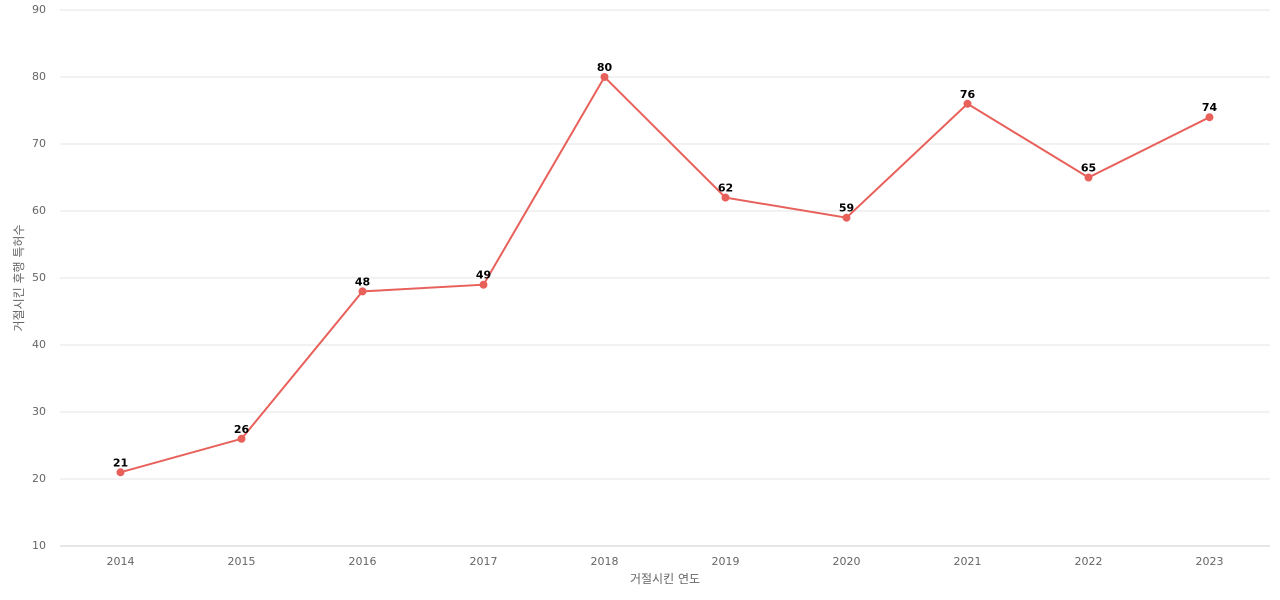 The width and height of the screenshot is (1280, 600). What do you see at coordinates (39, 143) in the screenshot?
I see `y-tick-label: 70` at bounding box center [39, 143].